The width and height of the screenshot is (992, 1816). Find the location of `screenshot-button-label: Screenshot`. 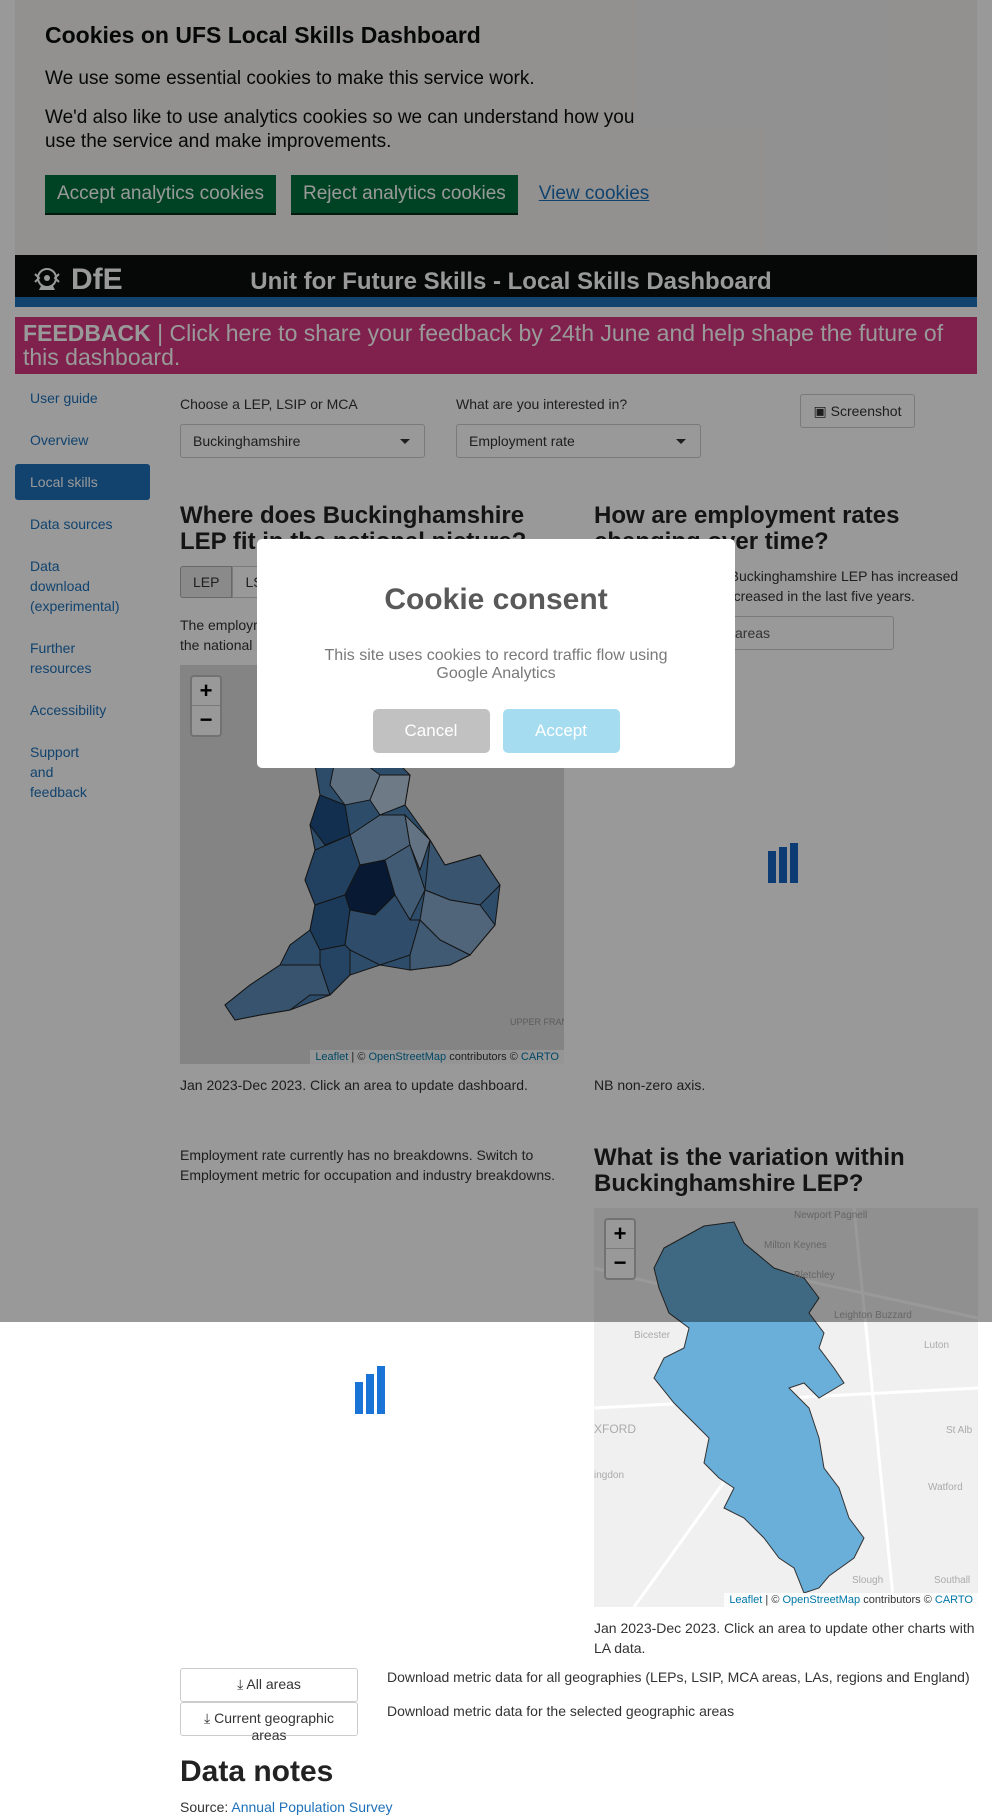

screenshot-button-label: Screenshot is located at coordinates (866, 410).